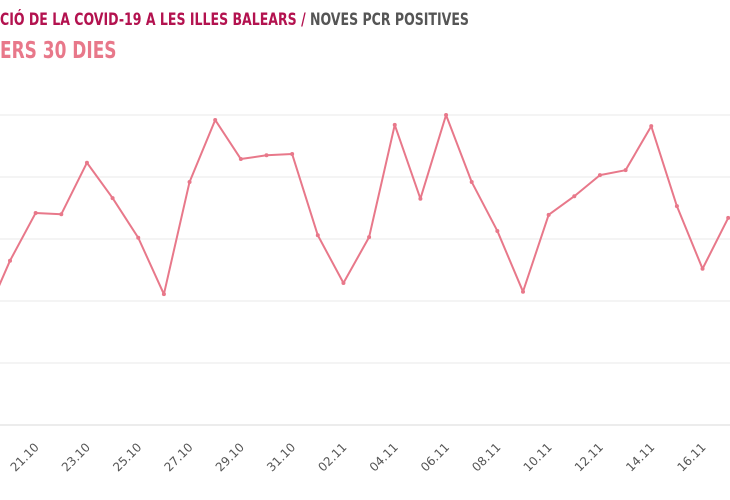  Describe the element at coordinates (230, 457) in the screenshot. I see `x-tick-label: 29.10` at that location.